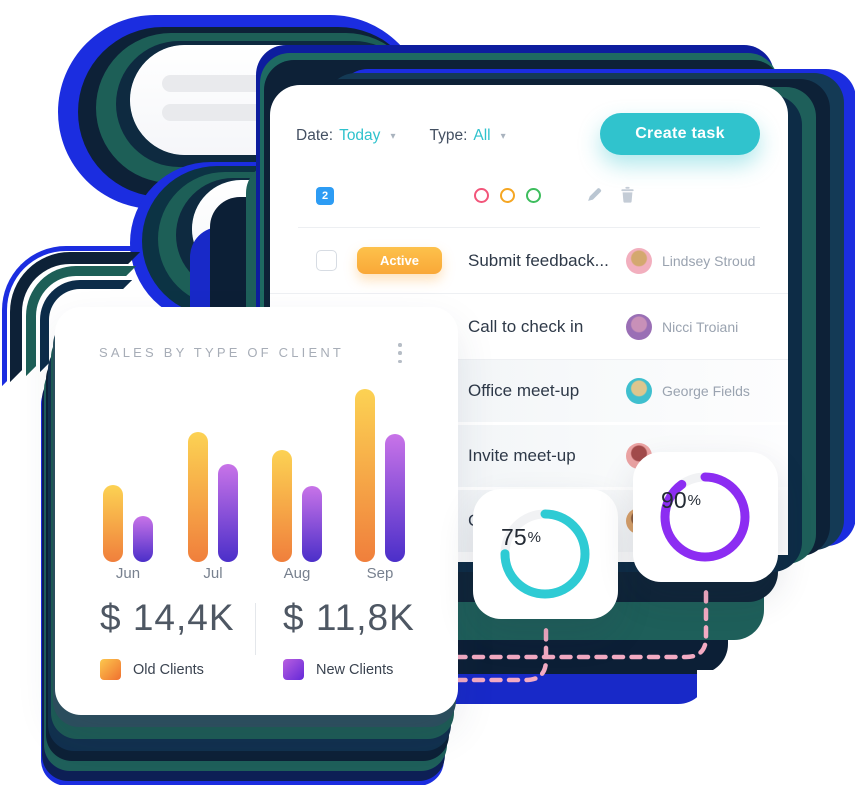  What do you see at coordinates (533, 195) in the screenshot?
I see `status-filter-green-icon` at bounding box center [533, 195].